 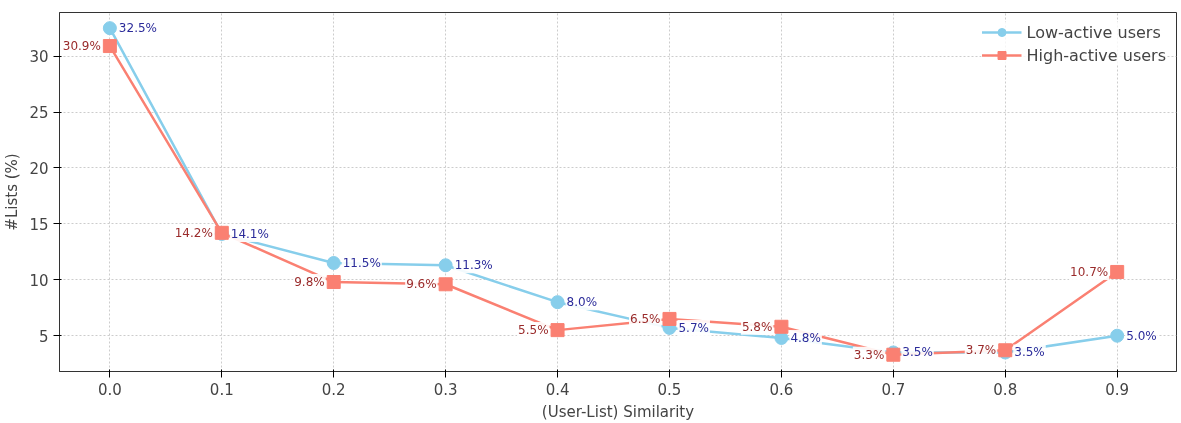 What do you see at coordinates (81, 46) in the screenshot?
I see `data-label: 30.9%` at bounding box center [81, 46].